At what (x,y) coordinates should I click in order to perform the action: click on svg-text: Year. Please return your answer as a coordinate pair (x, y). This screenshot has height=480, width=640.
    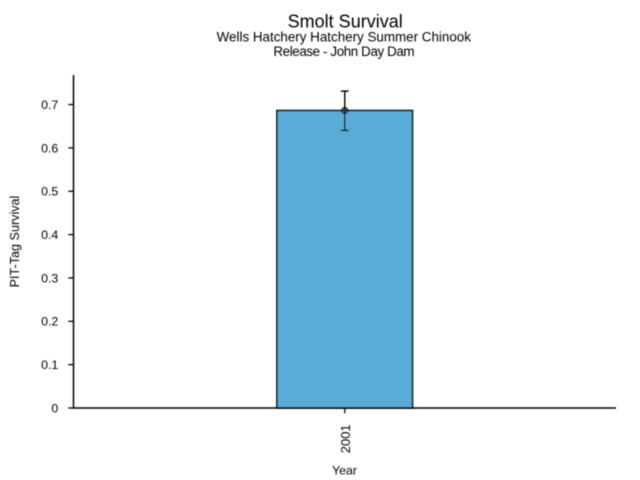
    Looking at the image, I should click on (344, 471).